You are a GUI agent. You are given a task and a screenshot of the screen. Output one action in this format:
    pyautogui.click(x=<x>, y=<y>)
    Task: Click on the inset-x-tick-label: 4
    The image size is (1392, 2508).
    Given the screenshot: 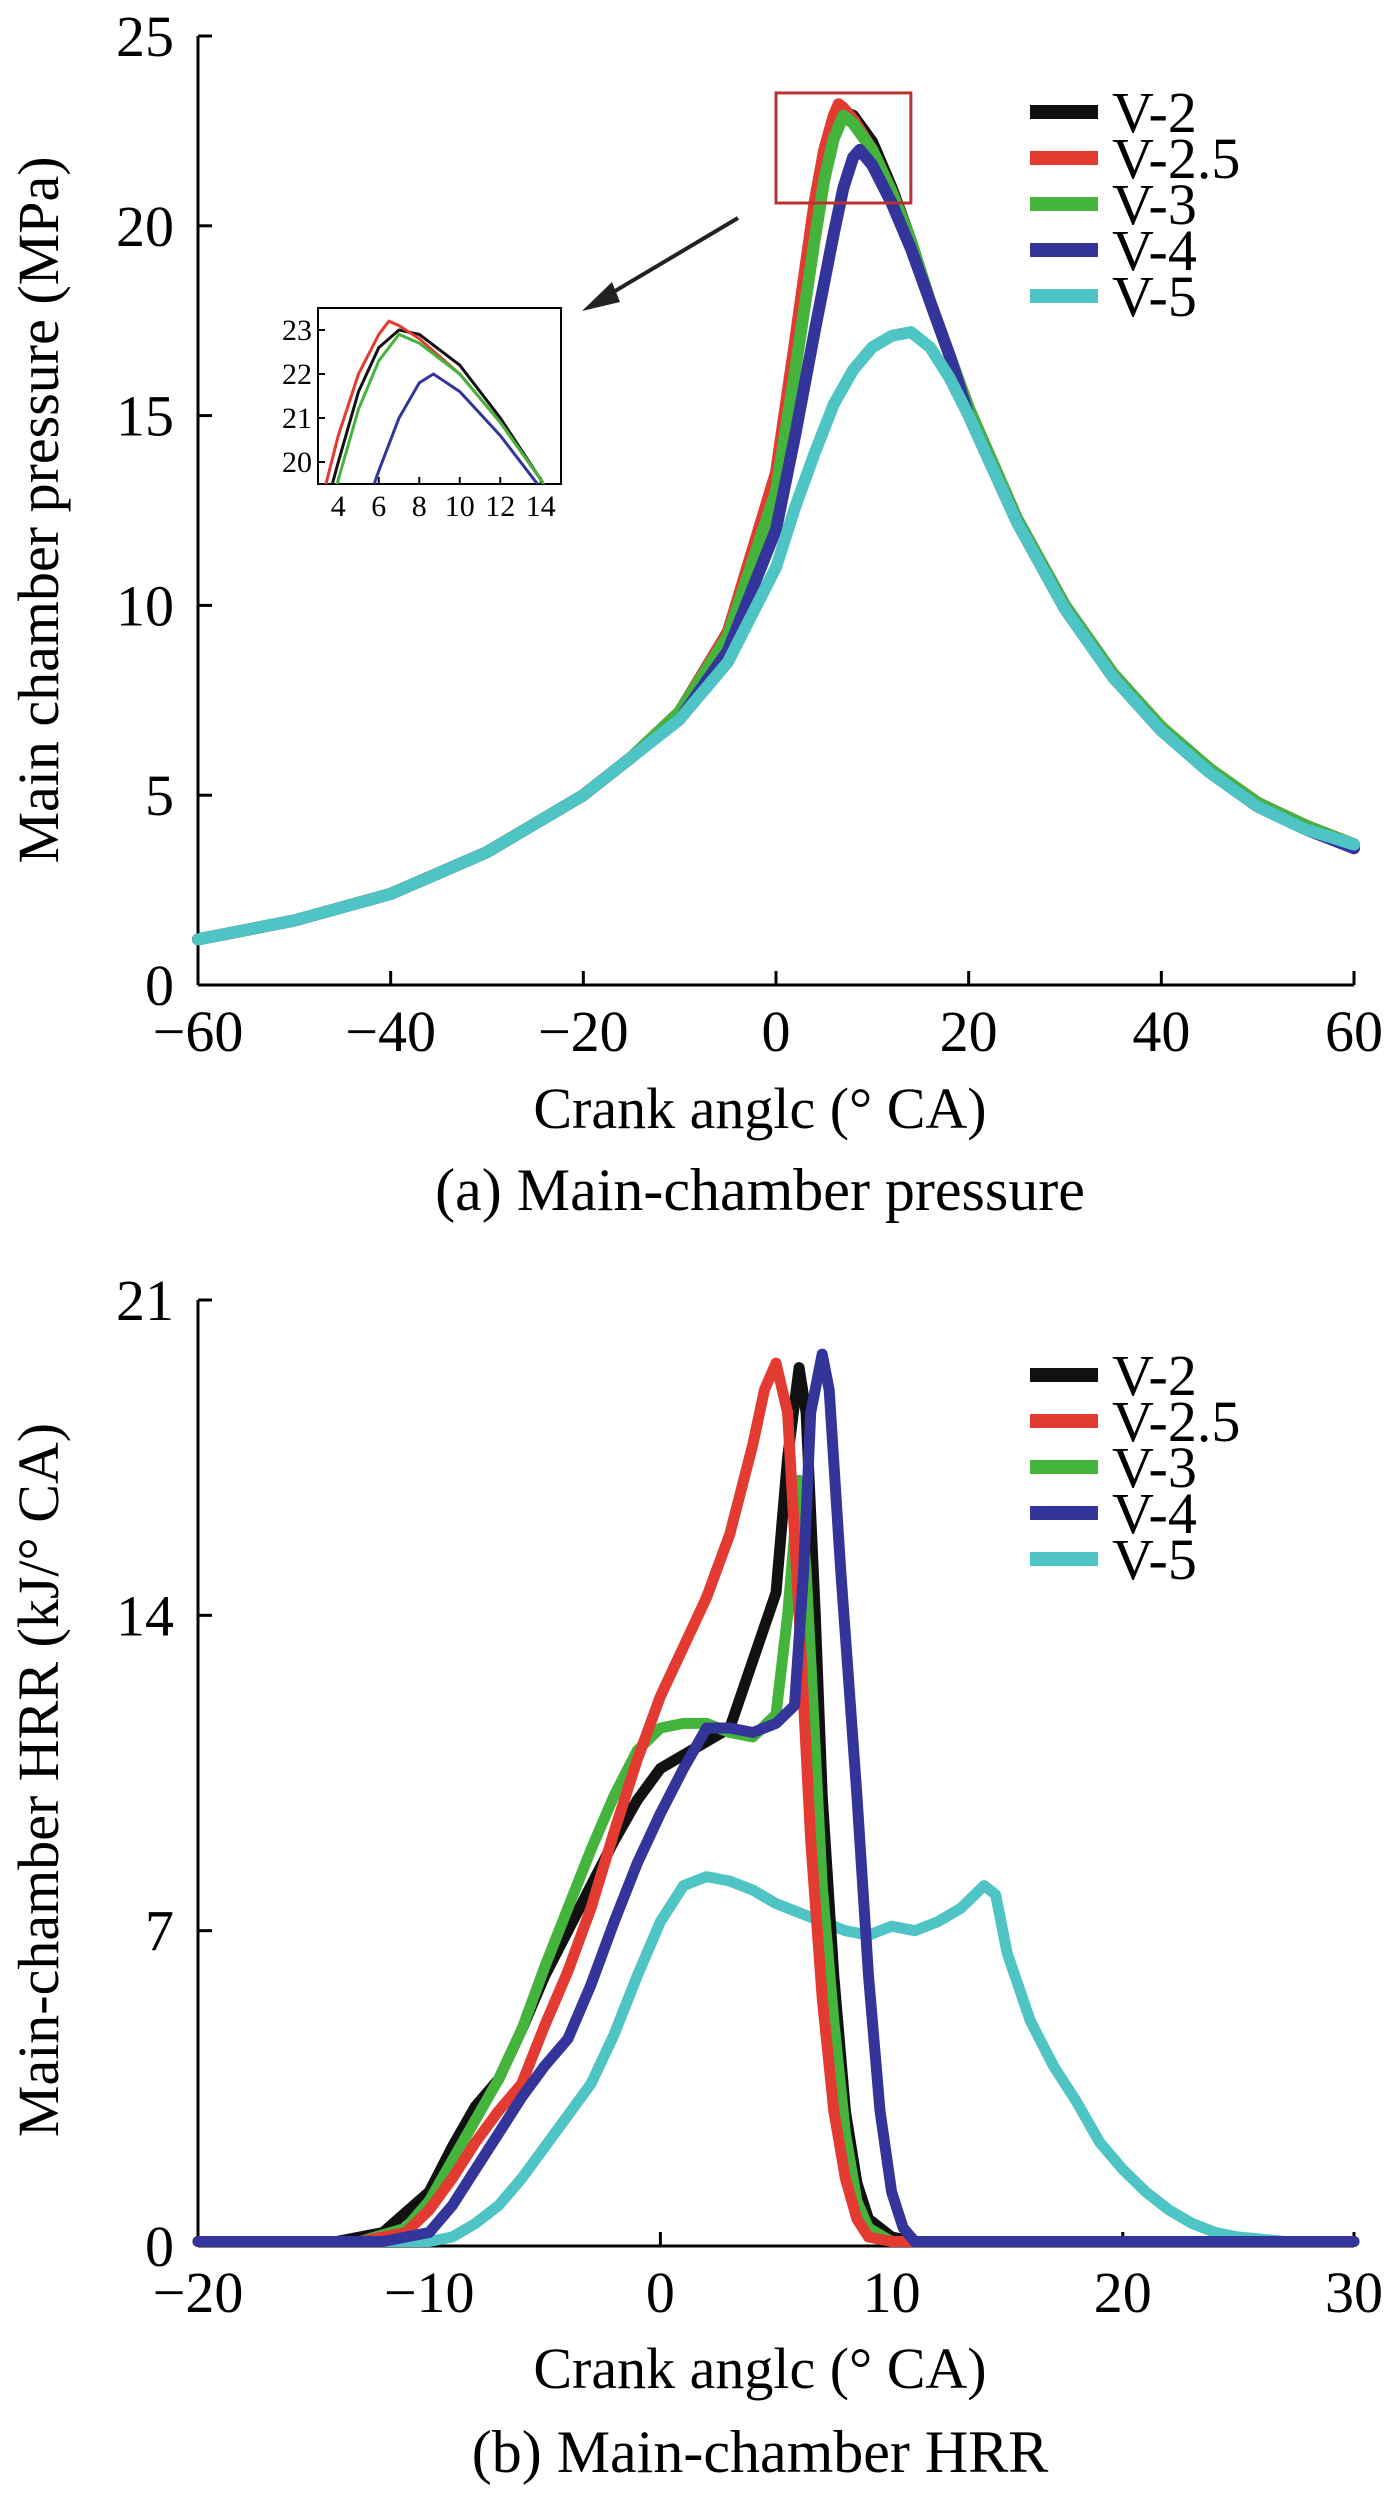 What is the action you would take?
    pyautogui.click(x=338, y=506)
    